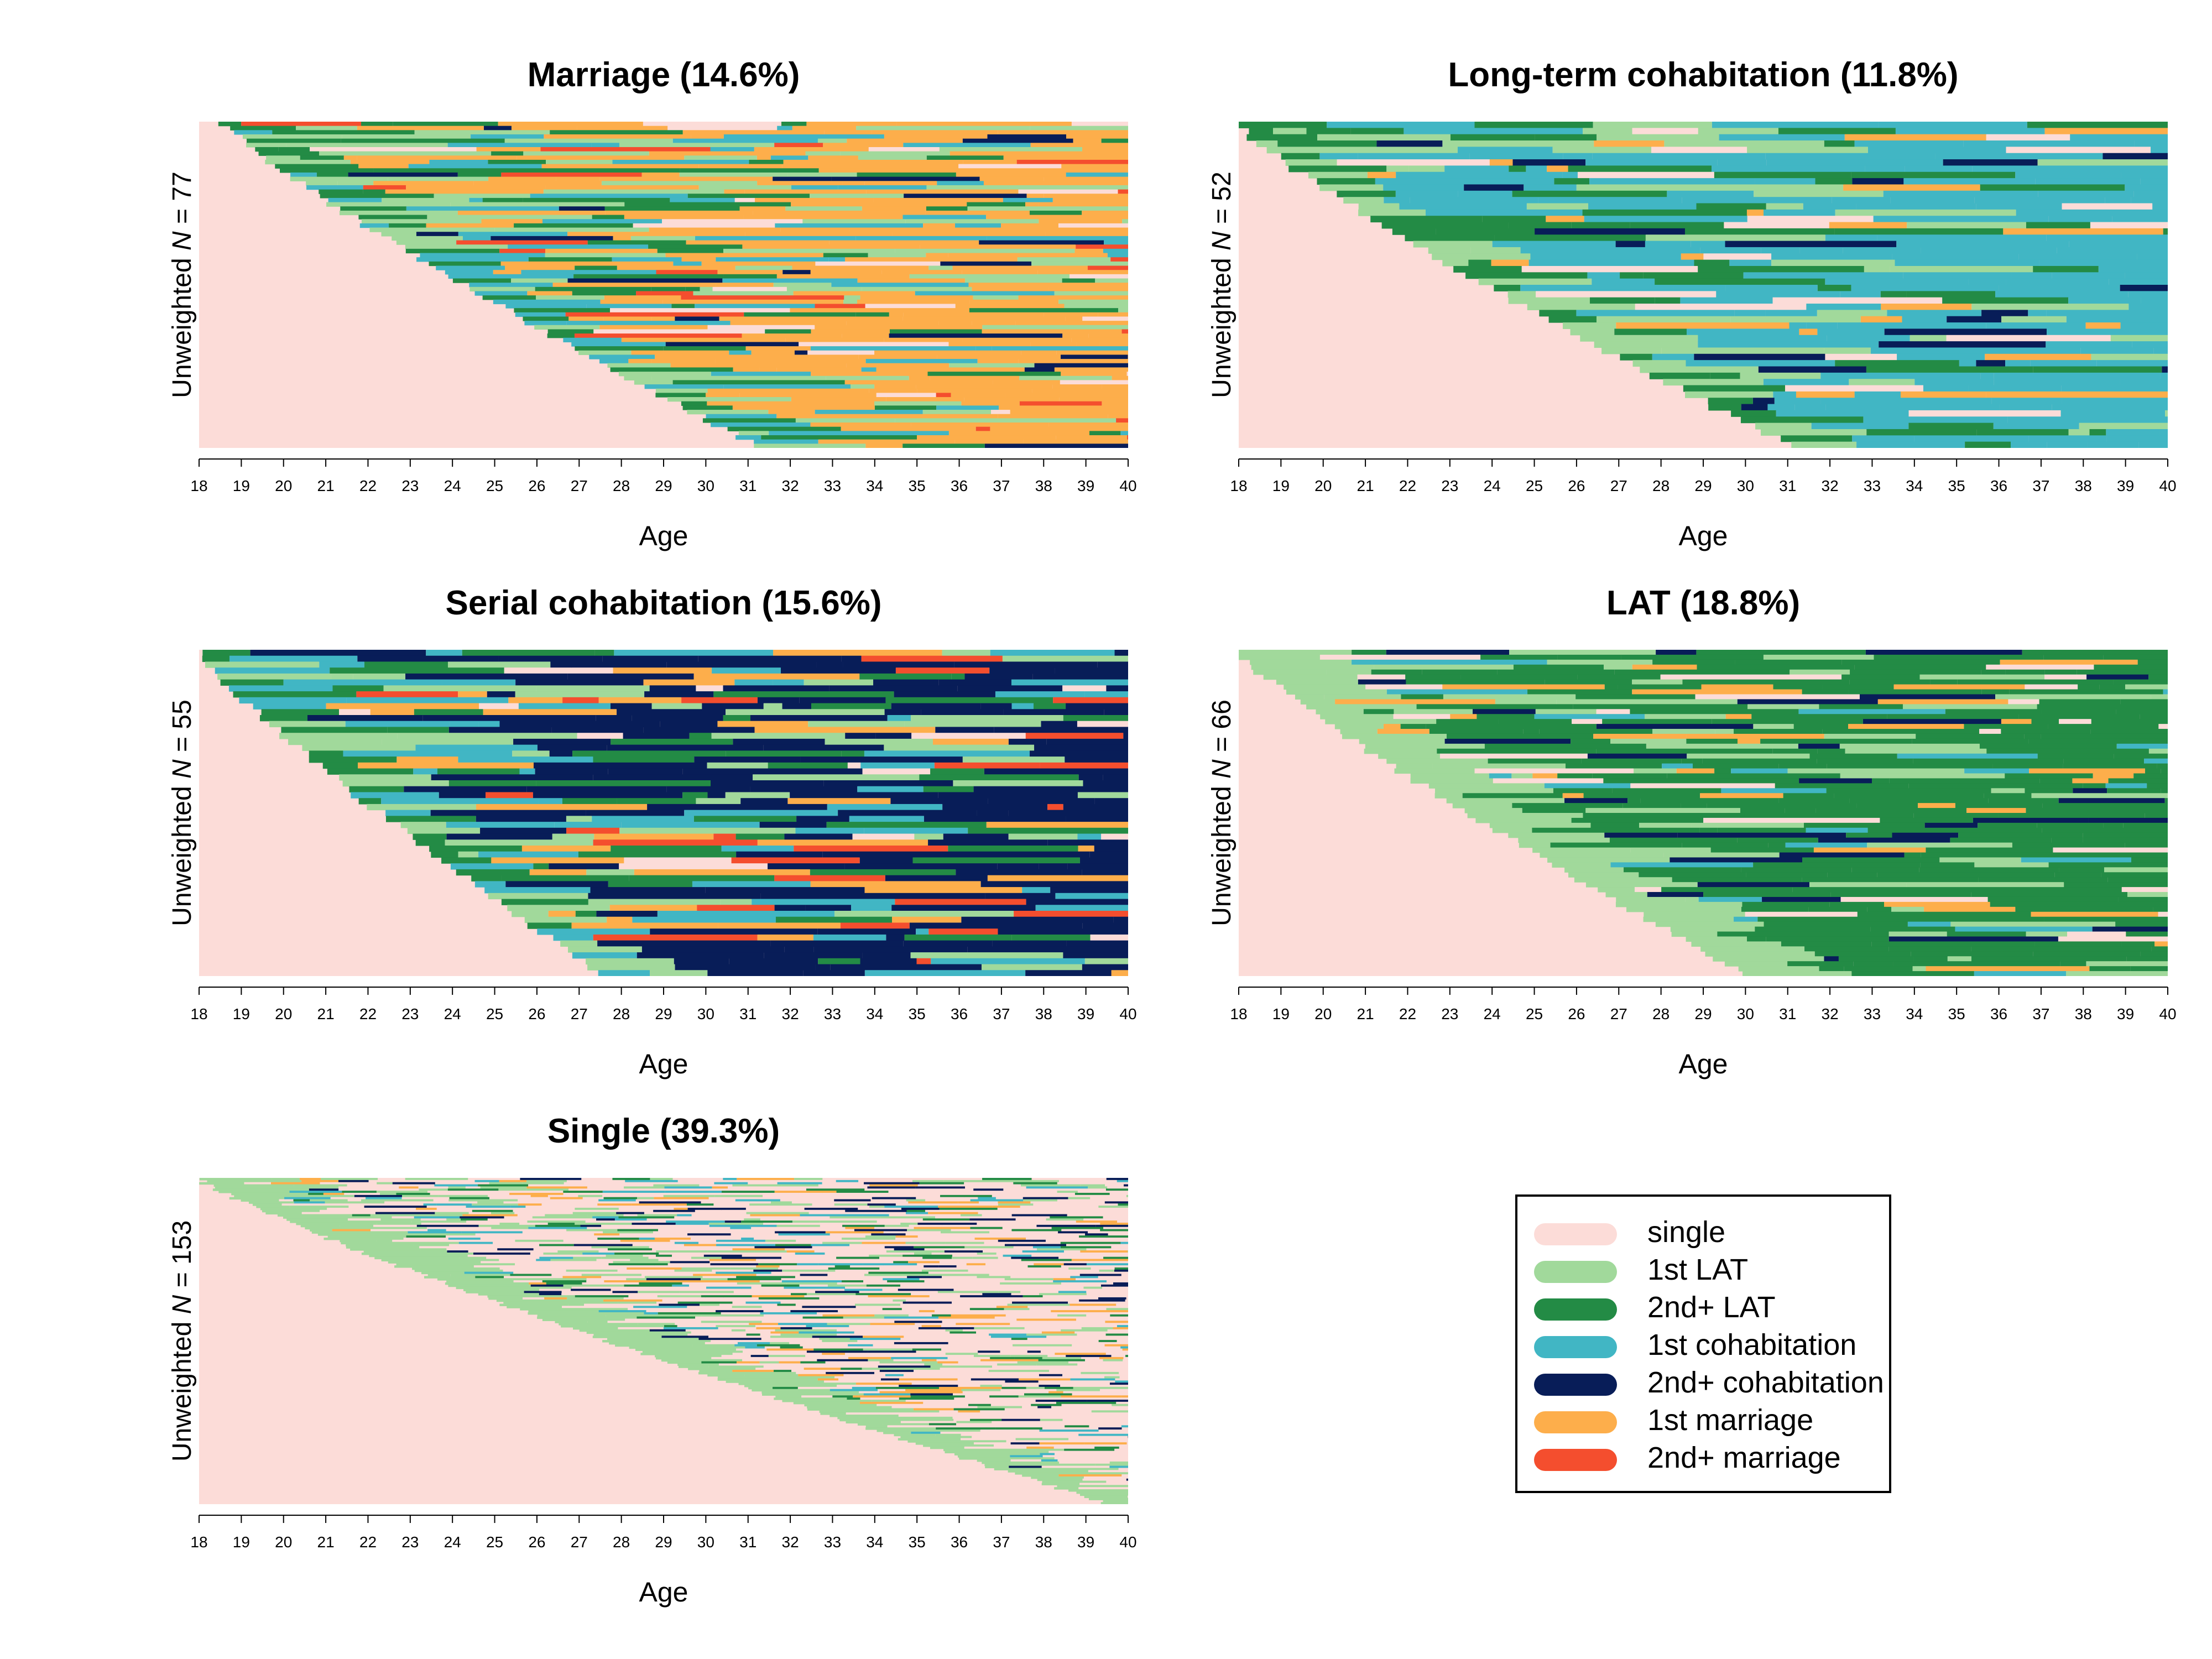  I want to click on x-tick-label: 40, so click(1127, 486).